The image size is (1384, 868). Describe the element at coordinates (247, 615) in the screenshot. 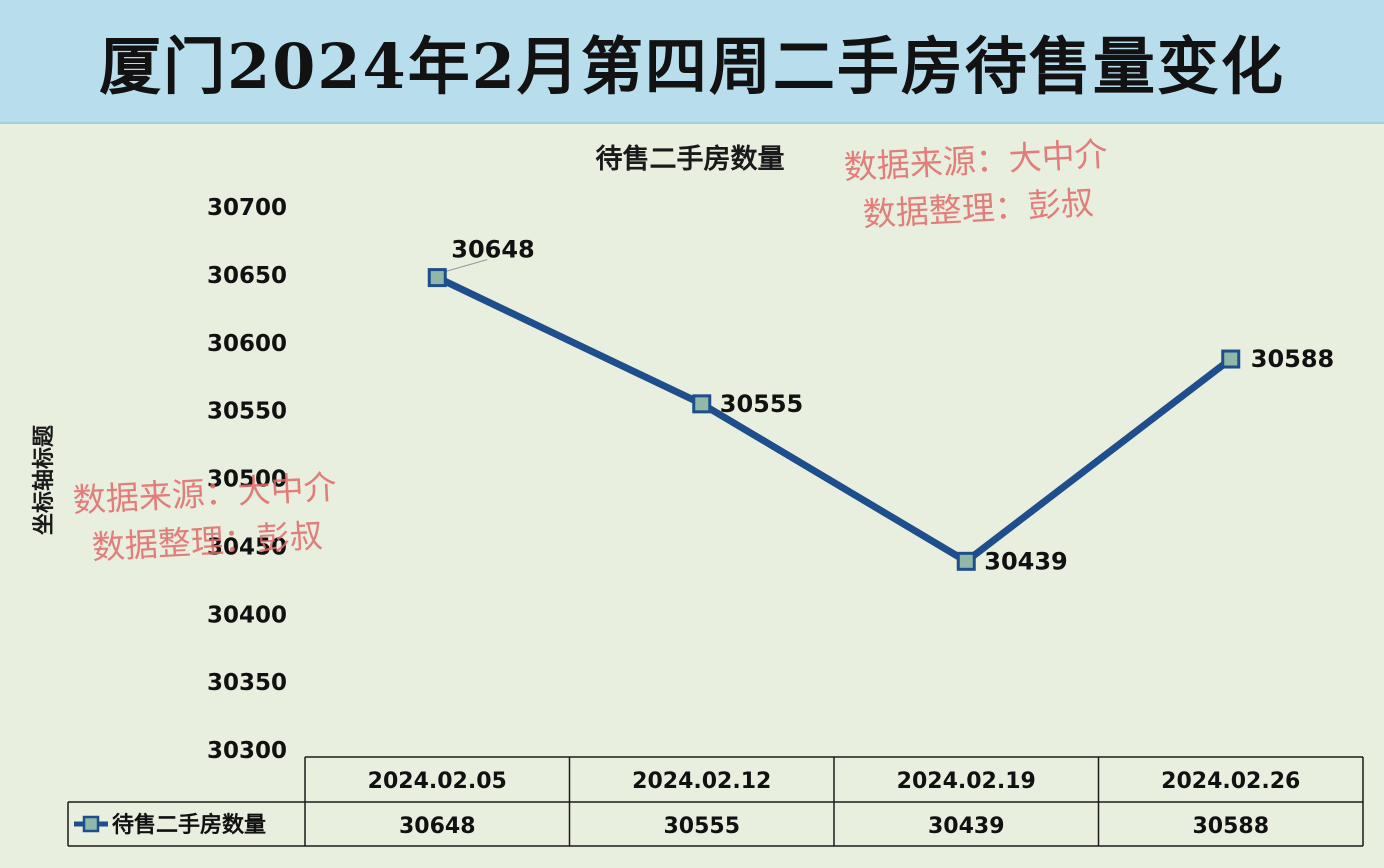

I see `y-tick-label: 30400` at that location.